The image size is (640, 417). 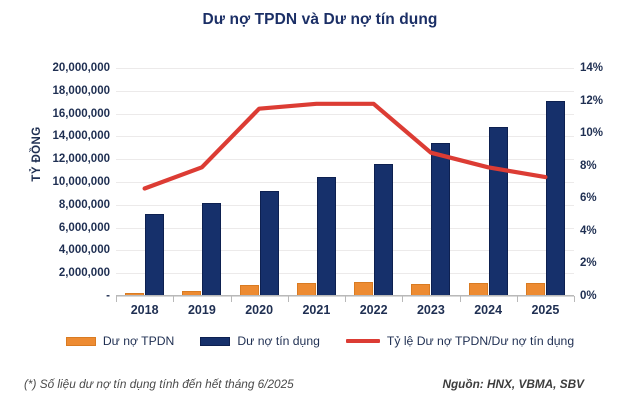 I want to click on orange-bar-swatch-icon, so click(x=80, y=341).